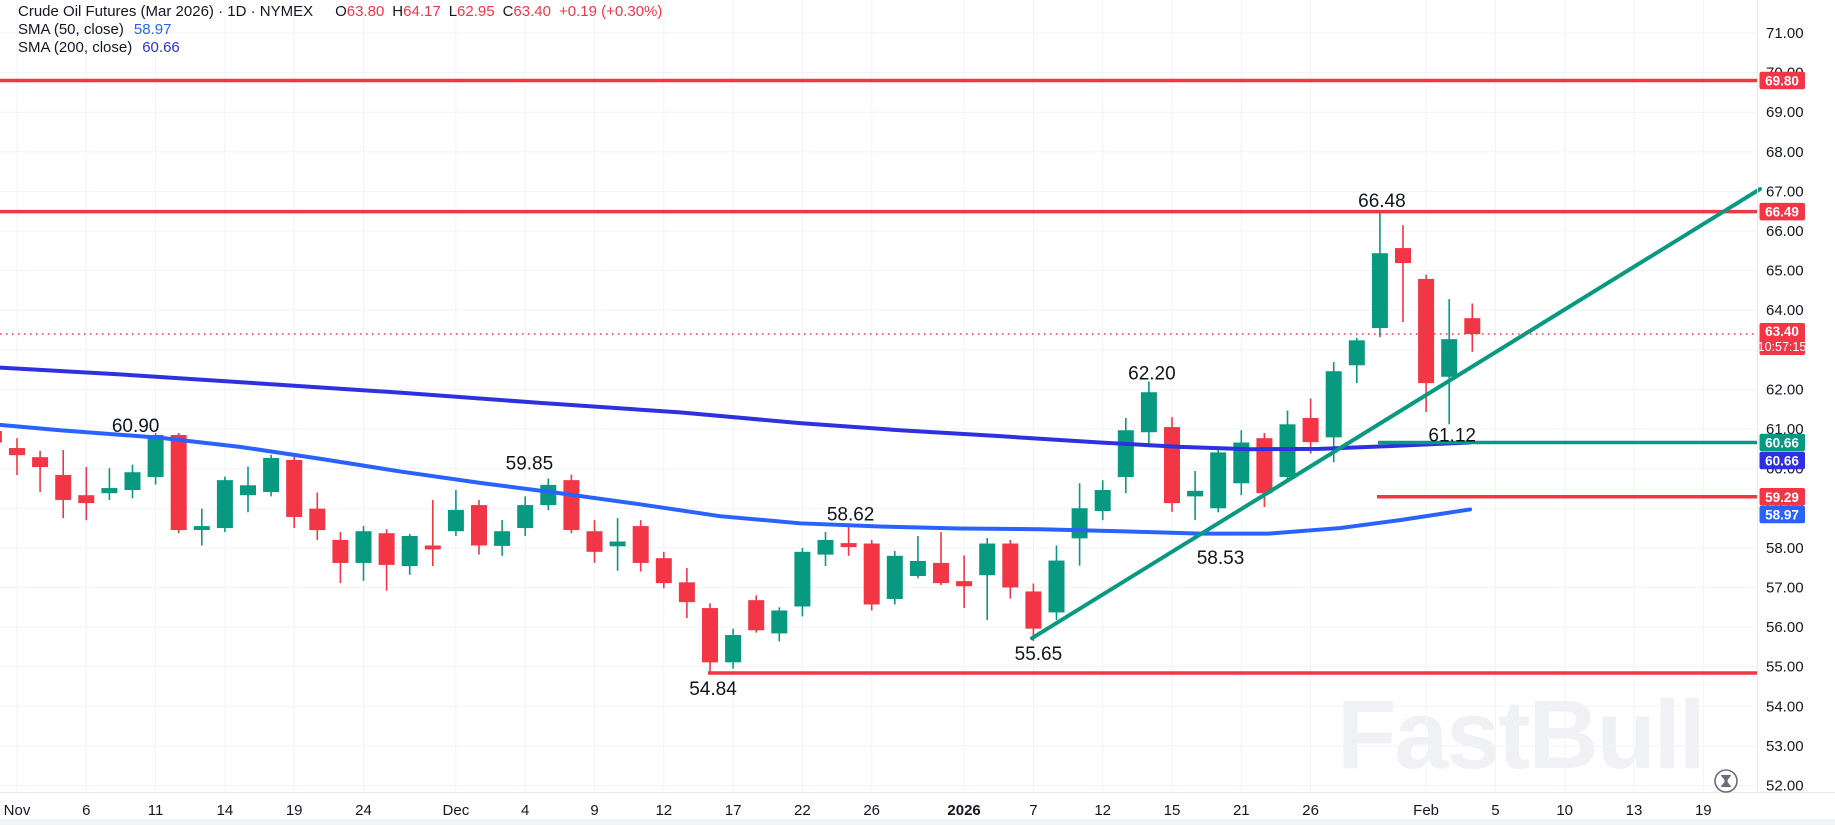 This screenshot has height=825, width=1835. I want to click on ohlc-close-letter: C, so click(508, 11).